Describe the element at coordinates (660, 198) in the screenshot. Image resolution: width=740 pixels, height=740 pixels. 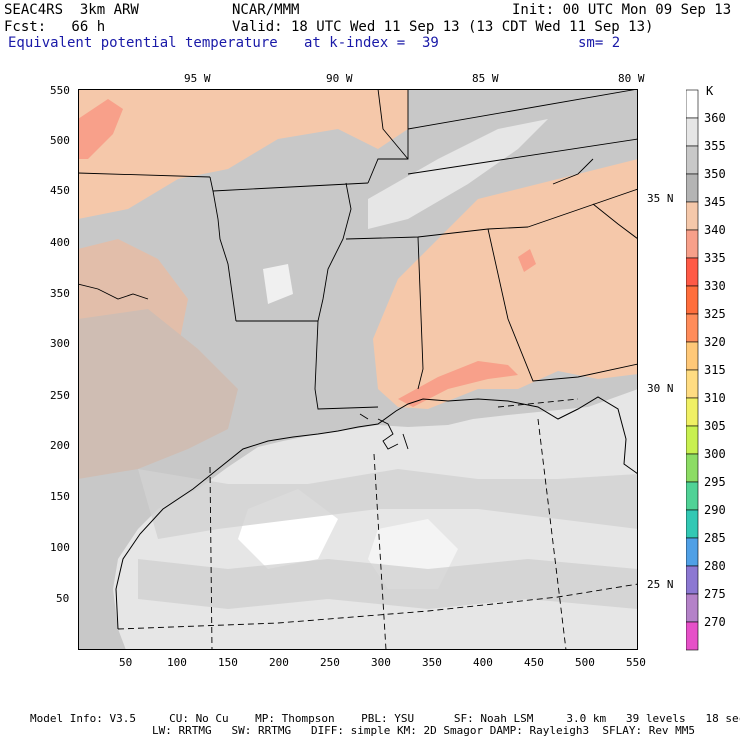
I see `lat-label-35n: 35 N` at that location.